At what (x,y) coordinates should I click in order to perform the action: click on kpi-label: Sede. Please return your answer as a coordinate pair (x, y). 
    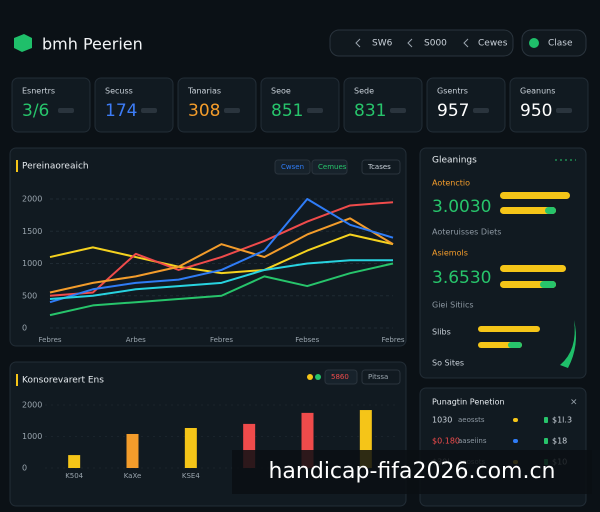
    Looking at the image, I should click on (364, 91).